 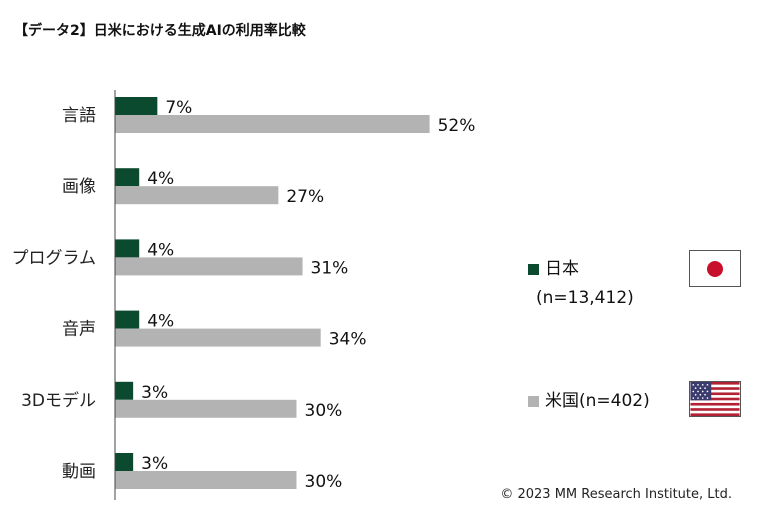 What do you see at coordinates (715, 268) in the screenshot?
I see `japan-flag-icon` at bounding box center [715, 268].